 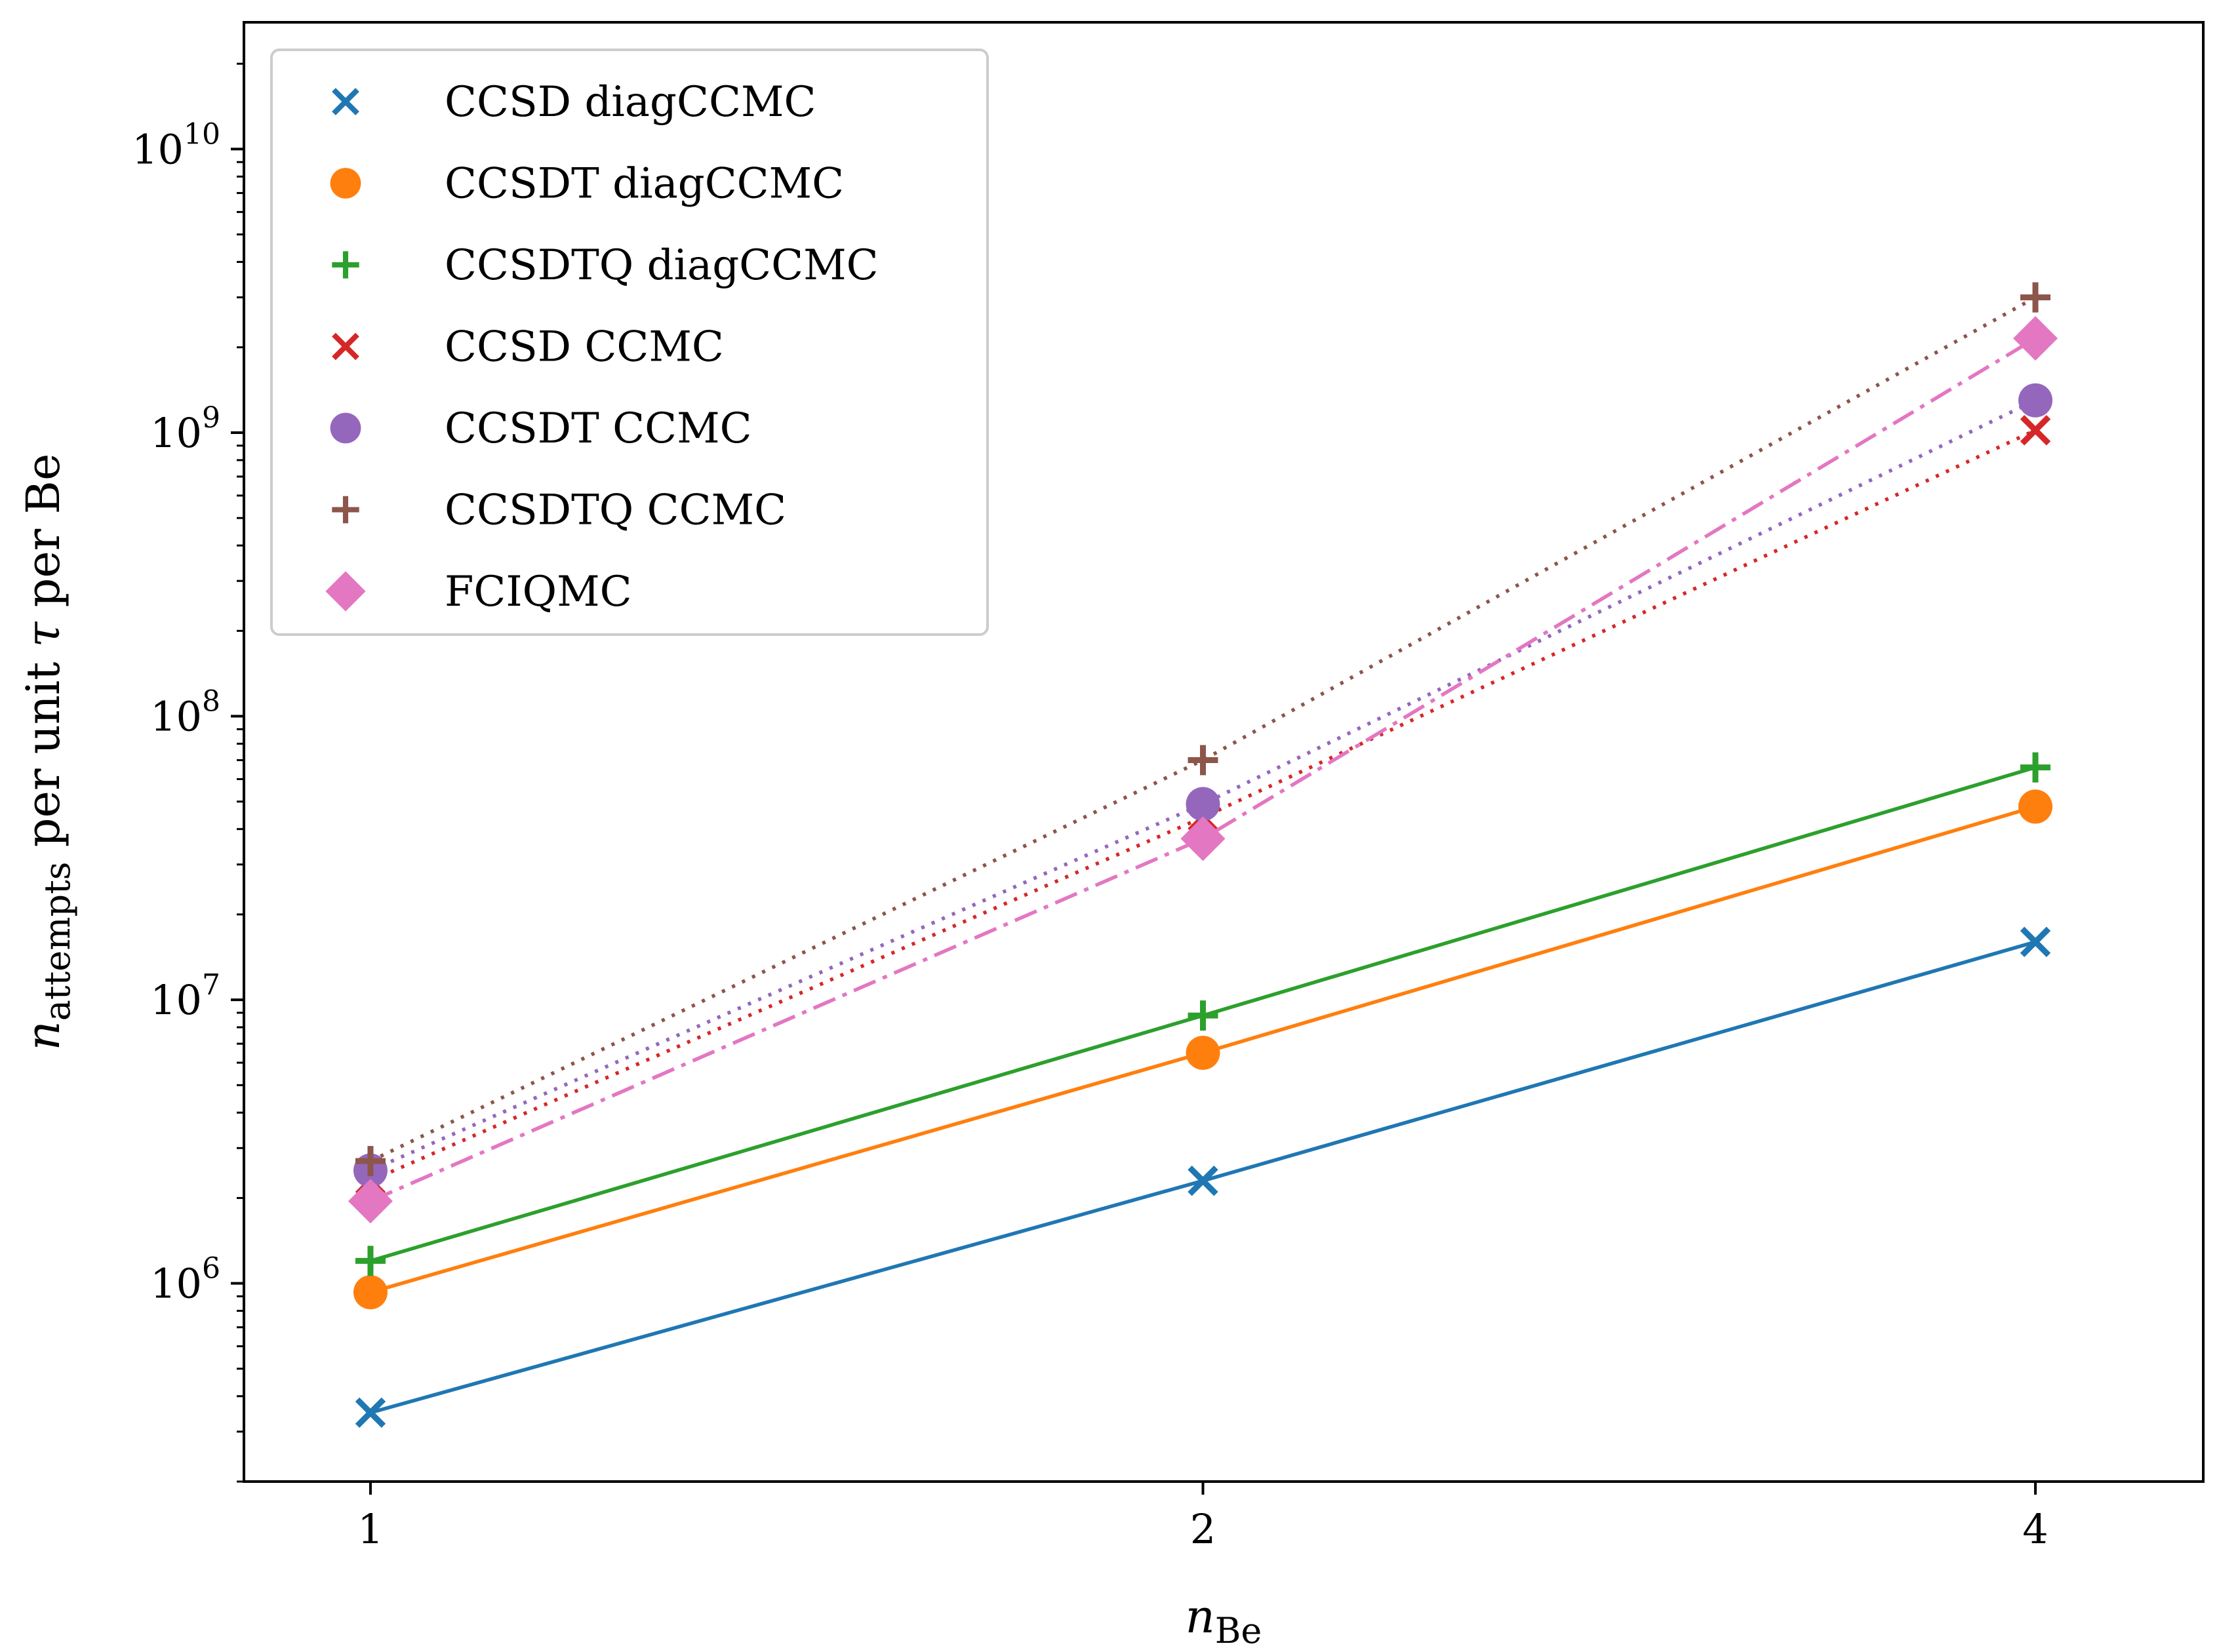 I want to click on x-tick-label: 1, so click(x=370, y=1529).